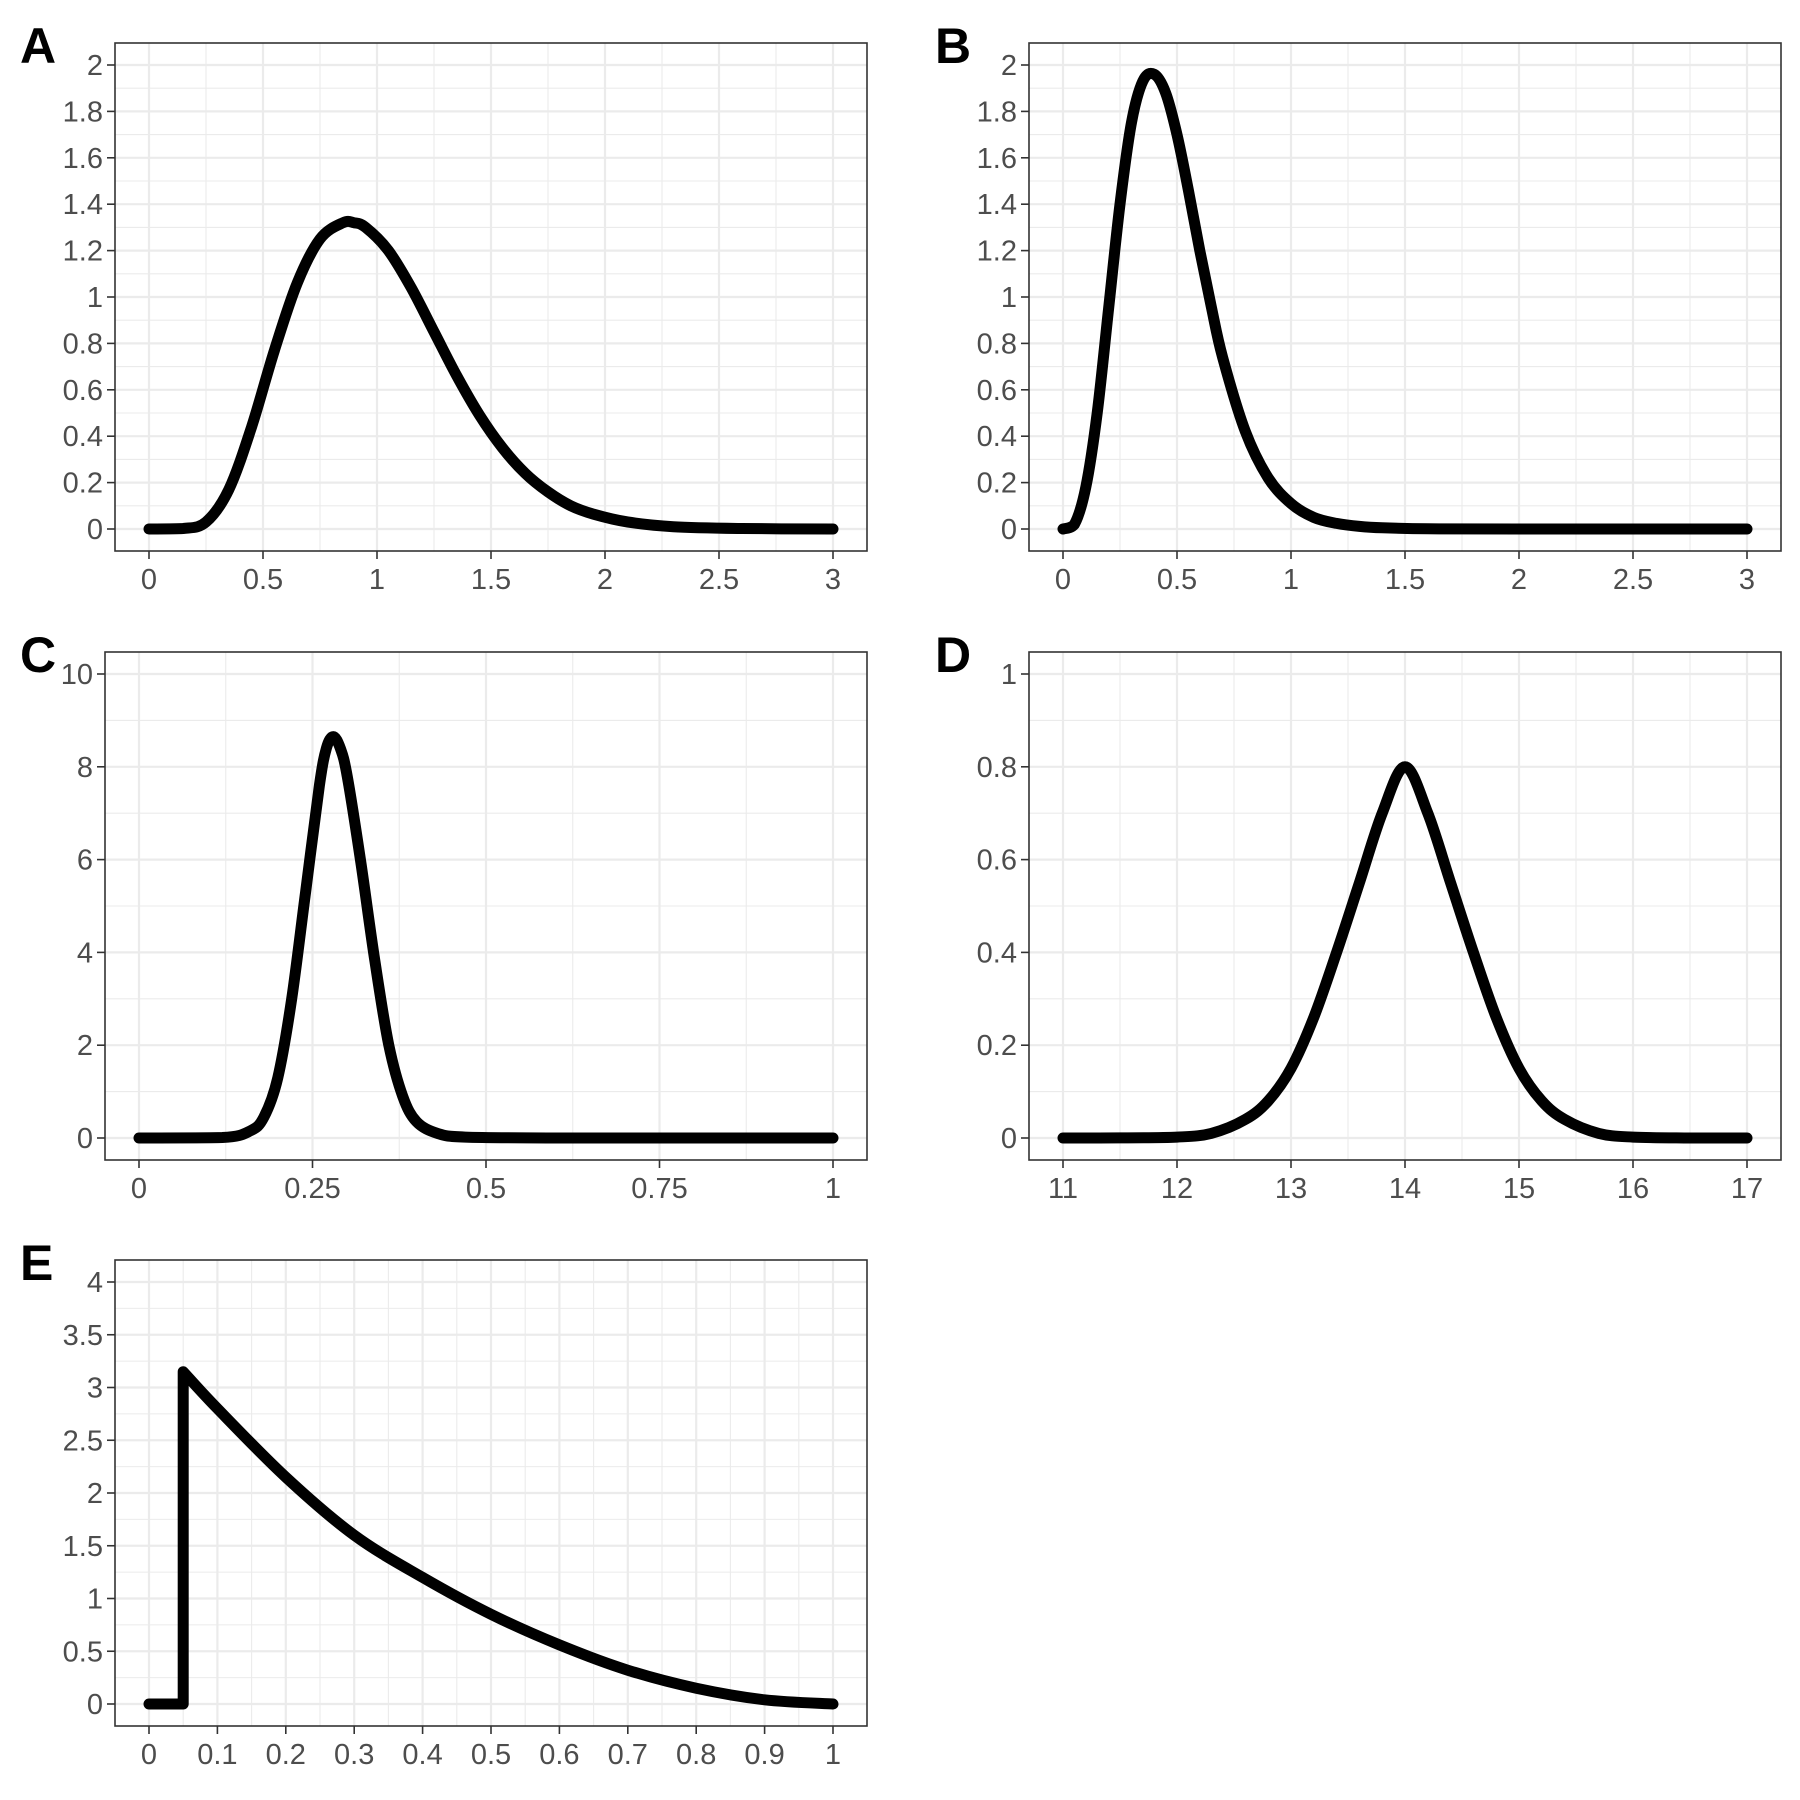 This screenshot has height=1800, width=1800. I want to click on panel-e-x-tick-label: 0.5, so click(491, 1755).